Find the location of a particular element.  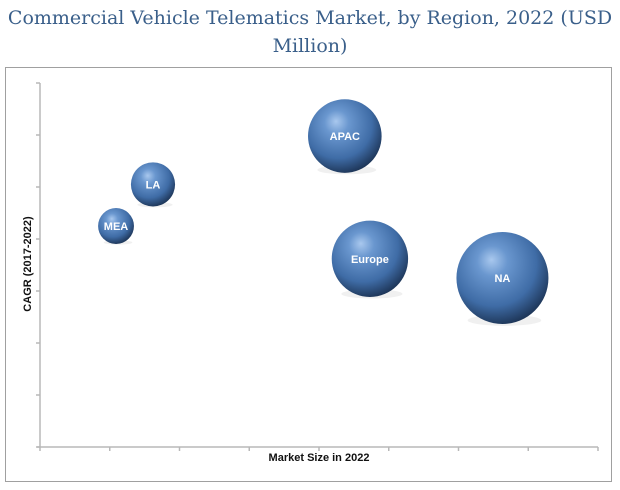

bubble-label: NA is located at coordinates (502, 279).